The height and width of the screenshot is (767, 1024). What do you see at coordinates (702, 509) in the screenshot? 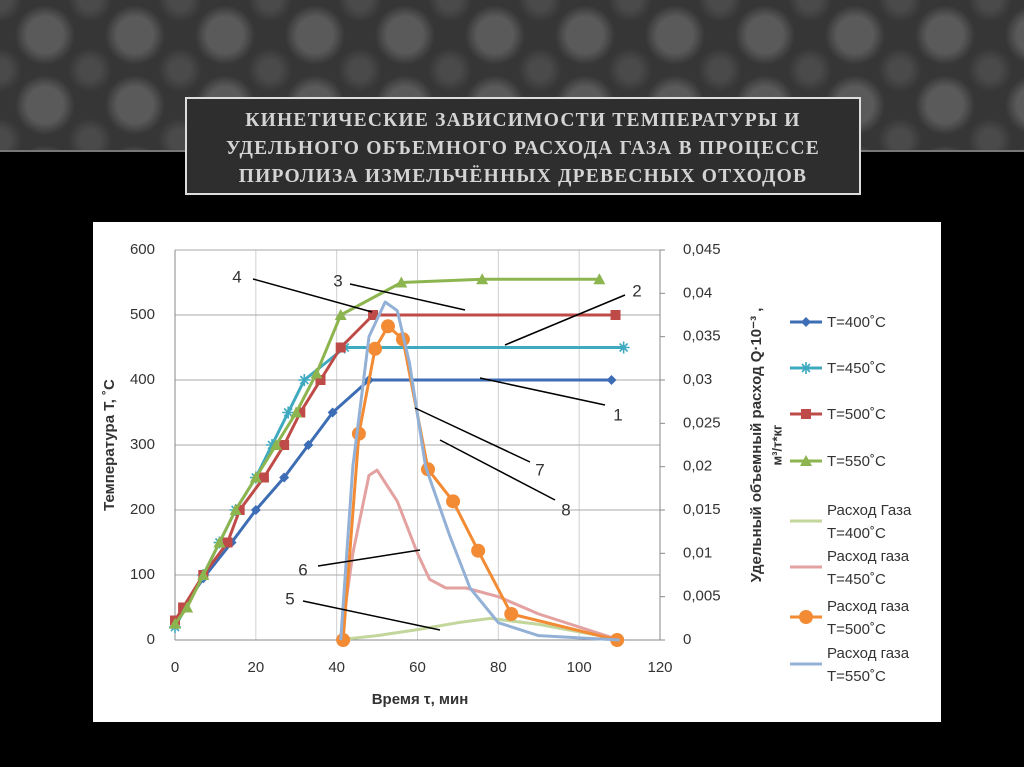
I see `y2-tick-label: 0,015` at bounding box center [702, 509].